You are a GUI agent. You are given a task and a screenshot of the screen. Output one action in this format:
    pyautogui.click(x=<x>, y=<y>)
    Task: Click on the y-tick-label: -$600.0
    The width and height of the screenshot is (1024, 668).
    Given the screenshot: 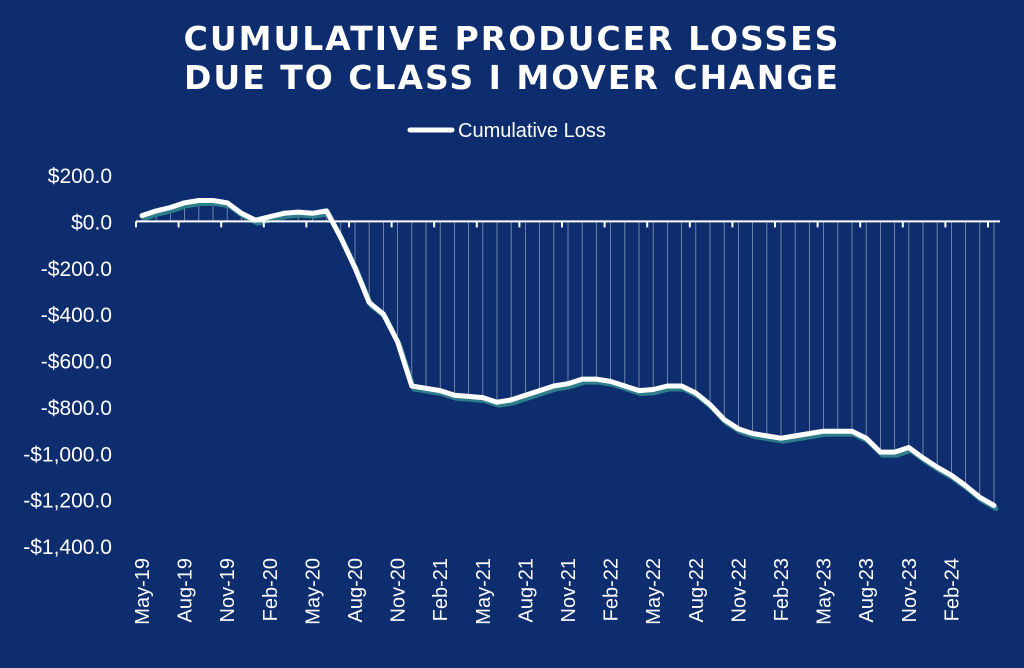 What is the action you would take?
    pyautogui.click(x=76, y=362)
    